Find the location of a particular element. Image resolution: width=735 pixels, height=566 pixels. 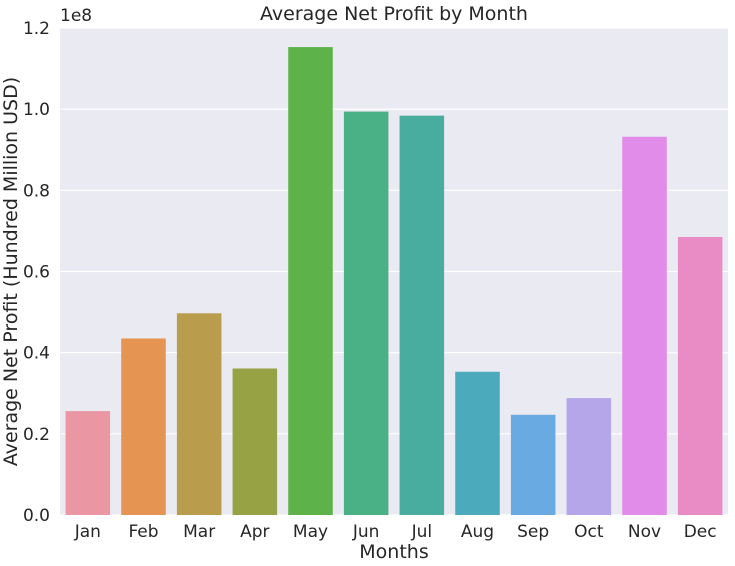

bar-feb is located at coordinates (143, 426).